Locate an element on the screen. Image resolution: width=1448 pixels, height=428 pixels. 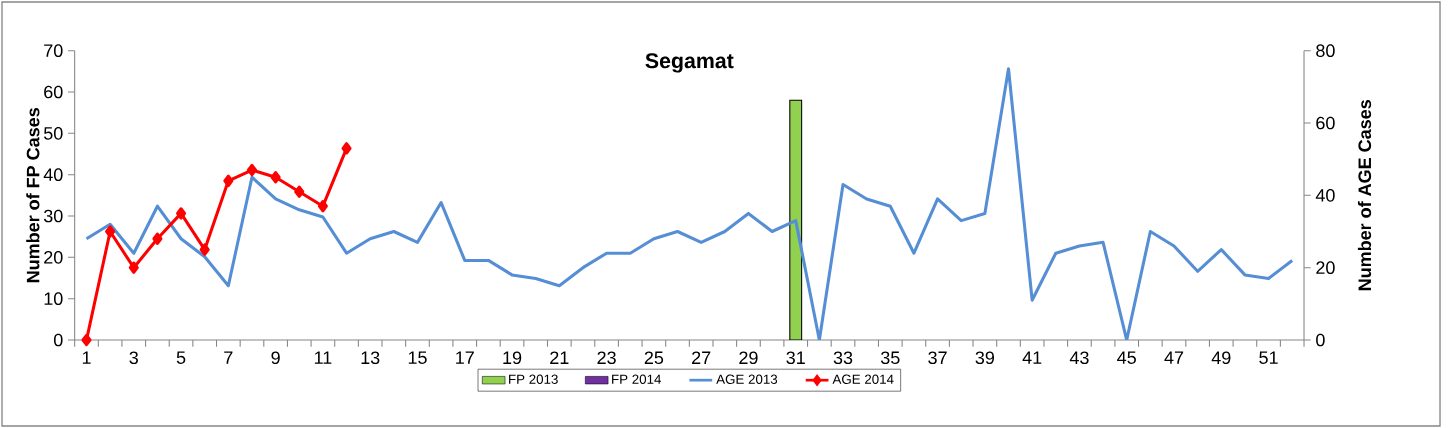
x-tick-label: 21 is located at coordinates (559, 357).